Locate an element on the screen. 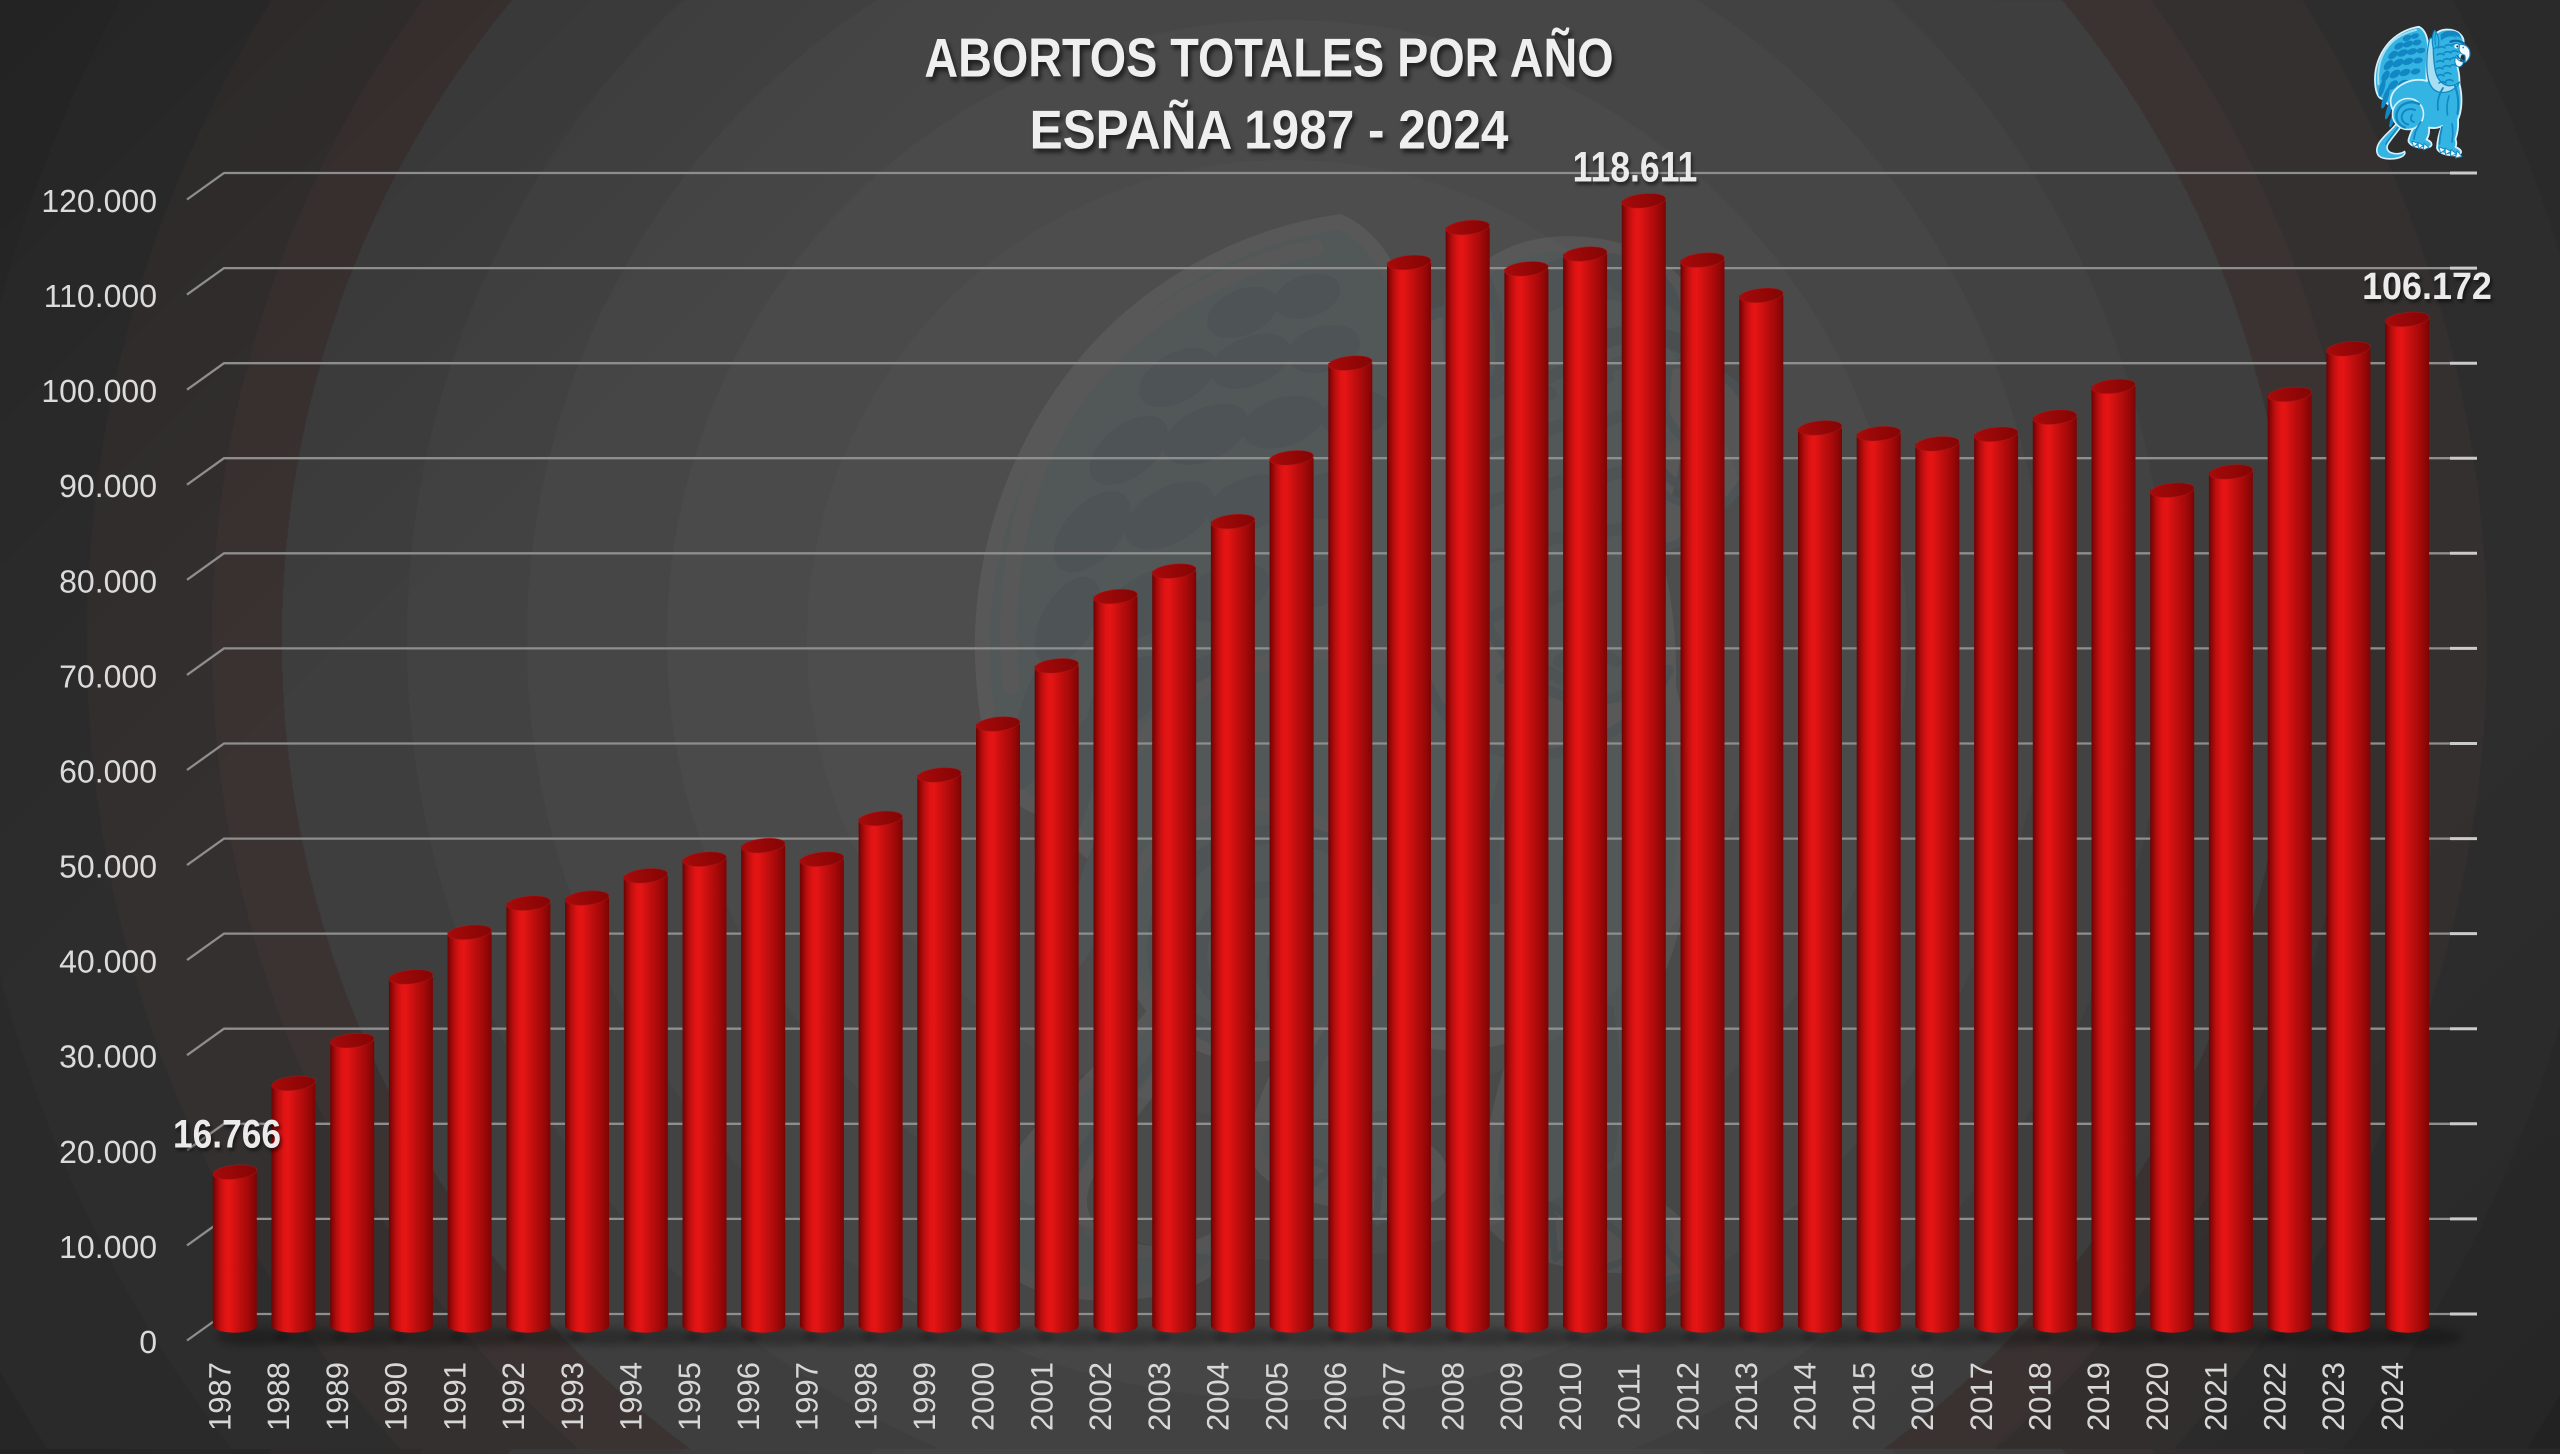 The width and height of the screenshot is (2560, 1454). svg-text: 40.000 is located at coordinates (108, 962).